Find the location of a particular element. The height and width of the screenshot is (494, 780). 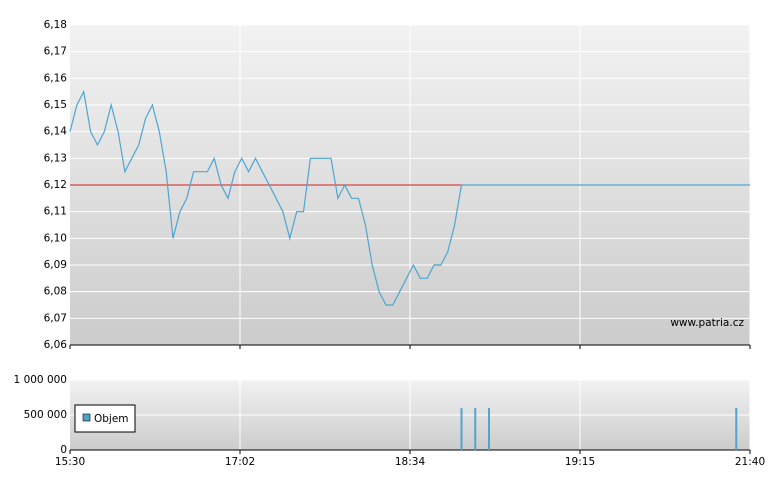

source-label: www.patria.cz is located at coordinates (707, 323).